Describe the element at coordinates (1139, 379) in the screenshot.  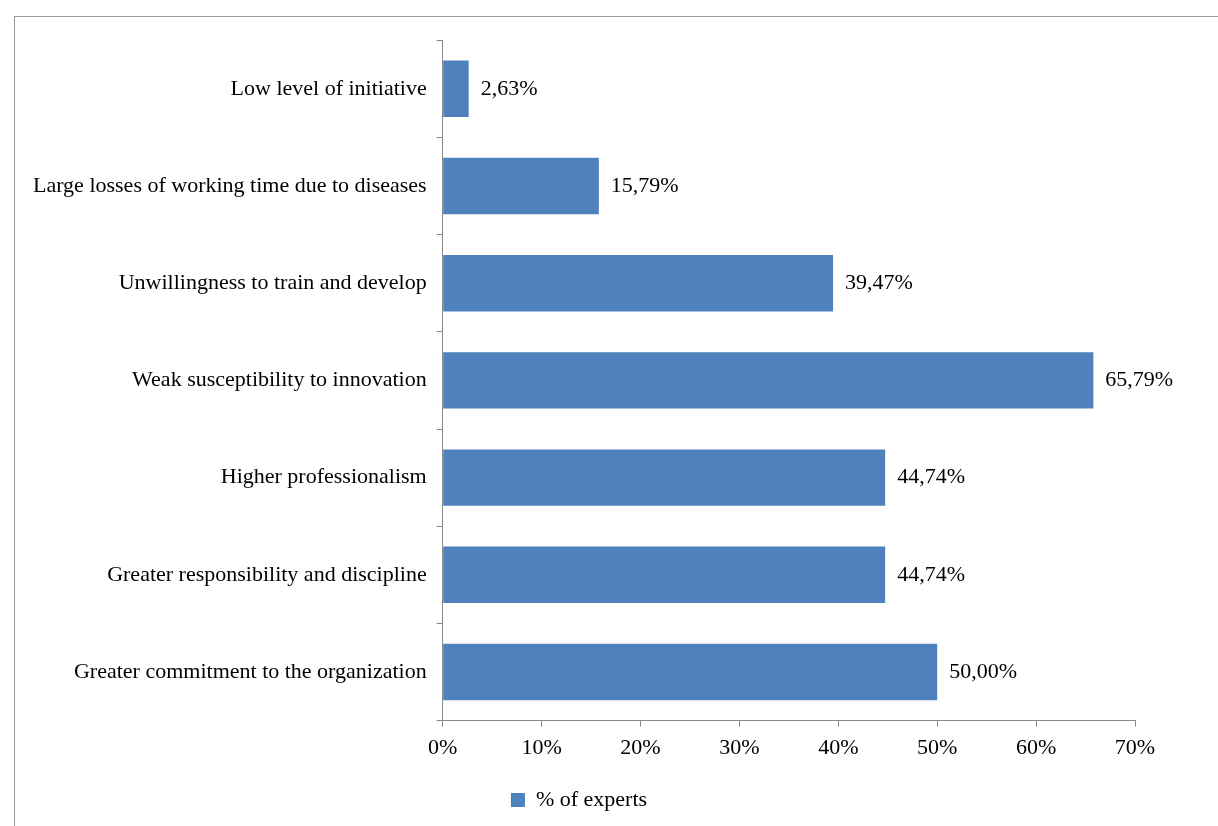
I see `data-label: 65,79%` at that location.